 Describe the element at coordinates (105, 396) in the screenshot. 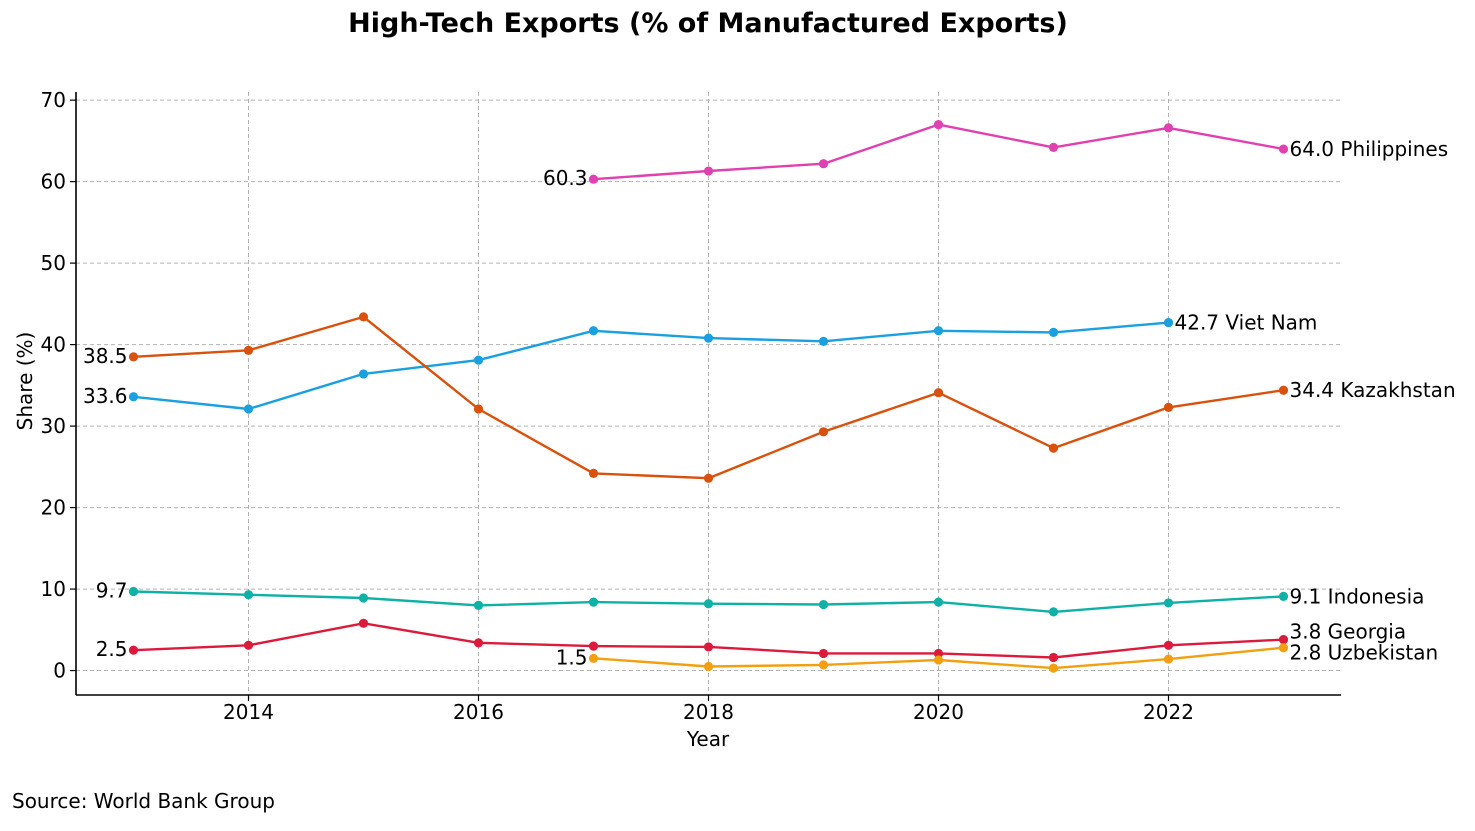

I see `series-start-label: 33.6` at that location.